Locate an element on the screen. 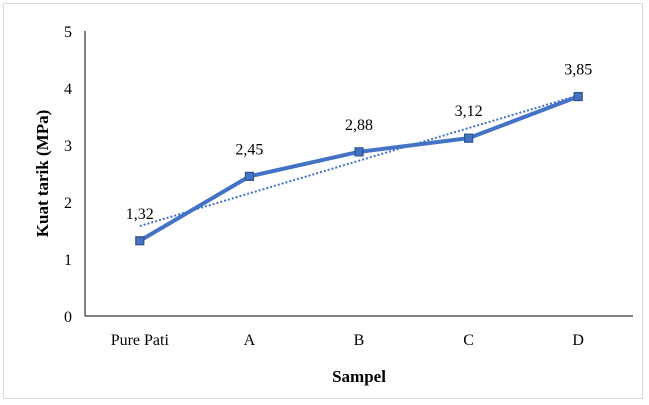 The image size is (649, 405). y-tick-label: 5 is located at coordinates (68, 32).